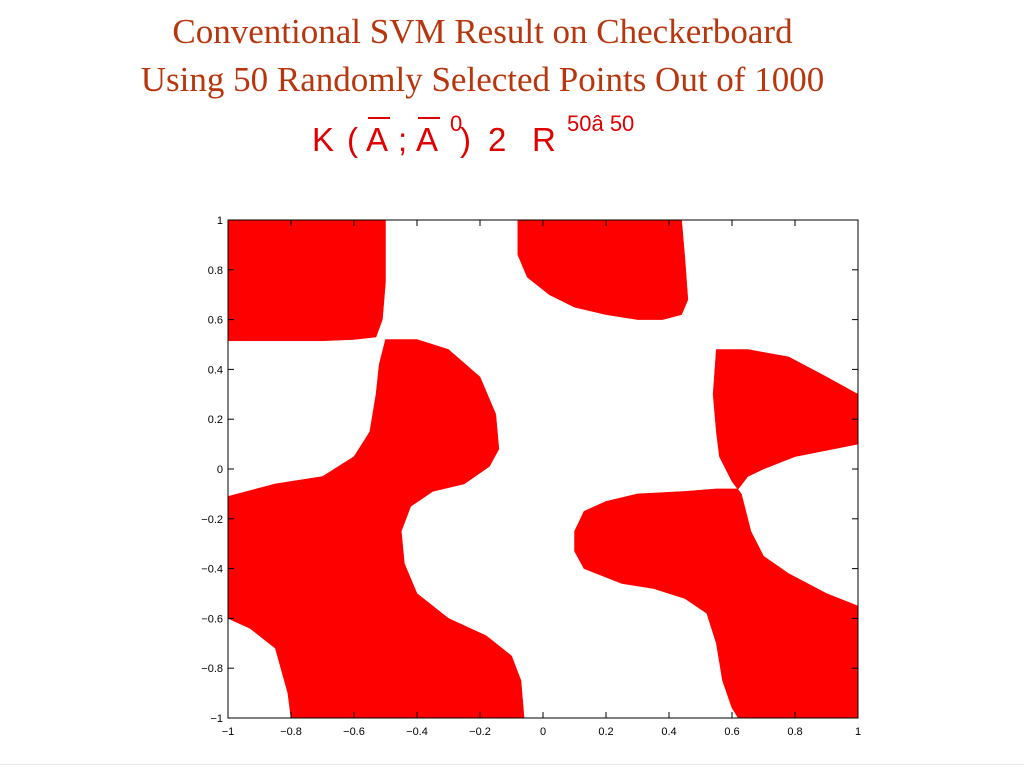 Image resolution: width=1024 pixels, height=768 pixels. I want to click on y-tick-label: 0.8, so click(215, 271).